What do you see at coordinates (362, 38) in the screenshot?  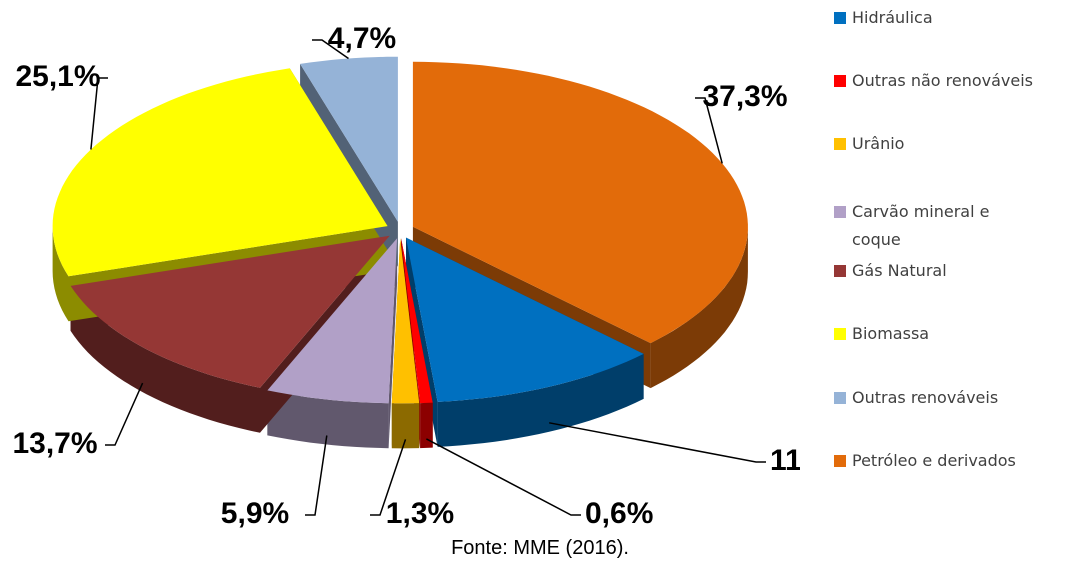 I see `data-label: 4,7%` at bounding box center [362, 38].